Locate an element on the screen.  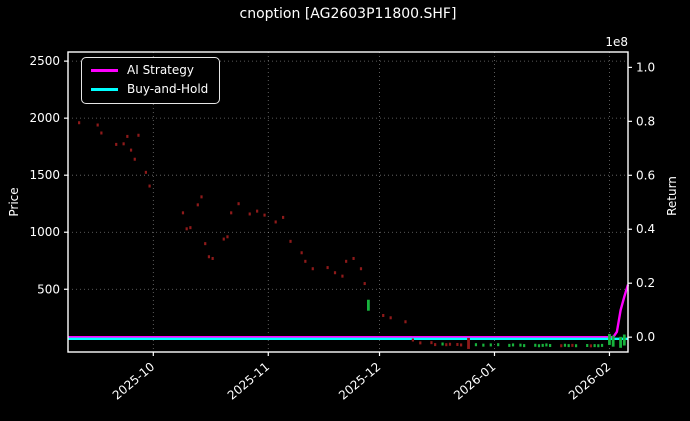
return-tick-label: 0.2 is located at coordinates (645, 283).